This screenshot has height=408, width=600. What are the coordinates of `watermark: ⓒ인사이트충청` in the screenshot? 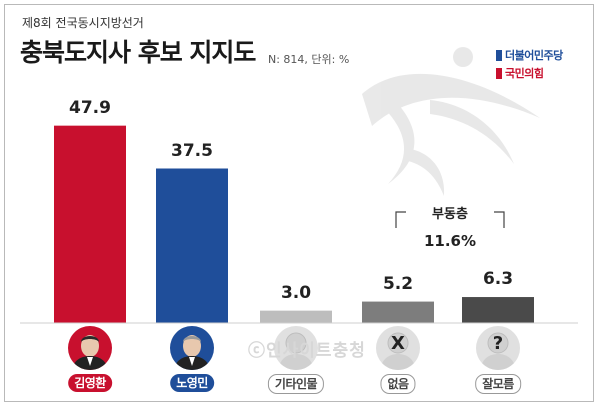 It's located at (307, 351).